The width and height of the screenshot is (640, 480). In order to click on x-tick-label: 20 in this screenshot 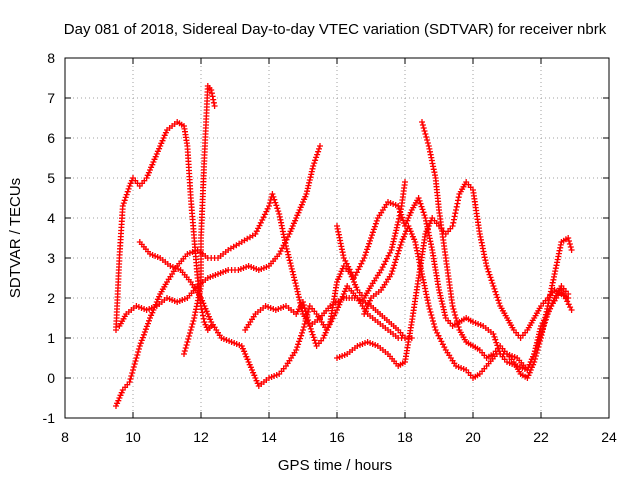, I will do `click(473, 437)`.